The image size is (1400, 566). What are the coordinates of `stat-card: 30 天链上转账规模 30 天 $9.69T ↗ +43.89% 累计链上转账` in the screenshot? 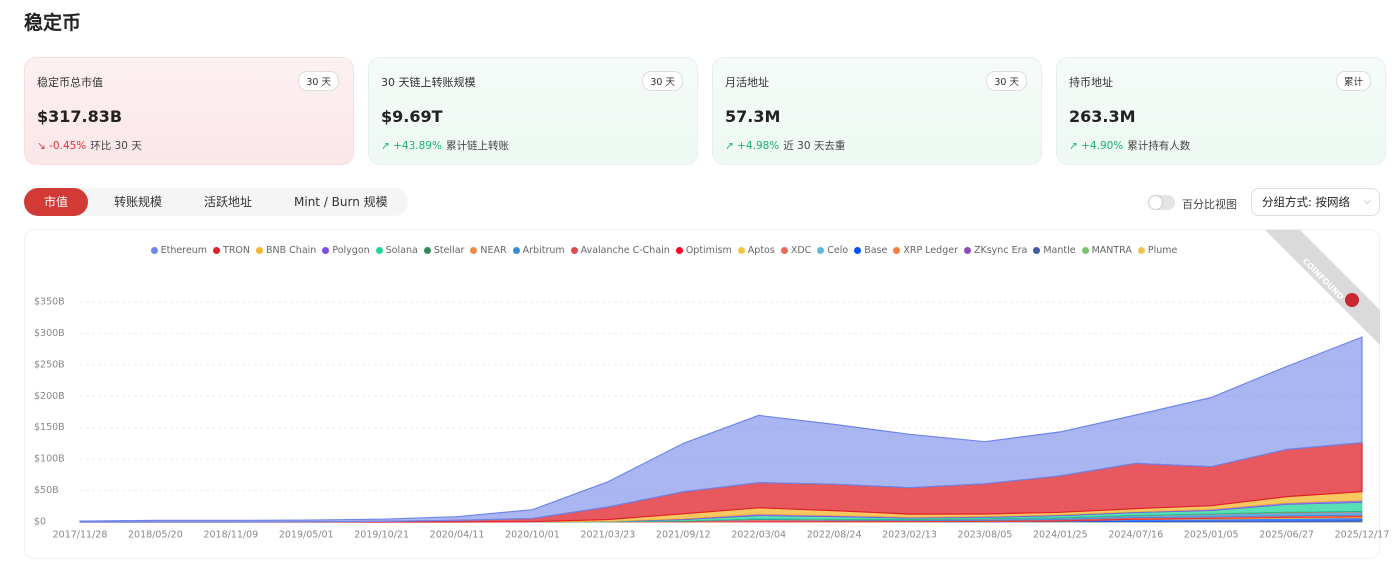 It's located at (533, 111).